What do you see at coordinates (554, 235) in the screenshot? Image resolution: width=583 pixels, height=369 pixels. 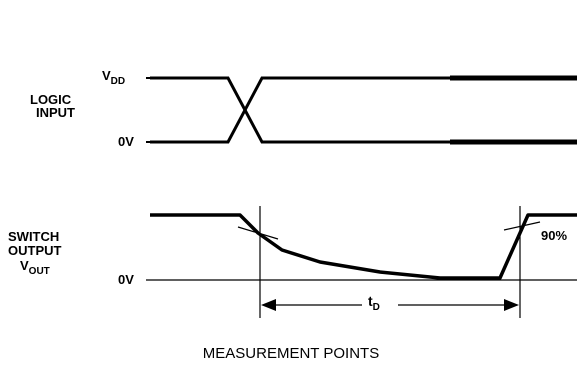 I see `threshold-90-label: 90%` at bounding box center [554, 235].